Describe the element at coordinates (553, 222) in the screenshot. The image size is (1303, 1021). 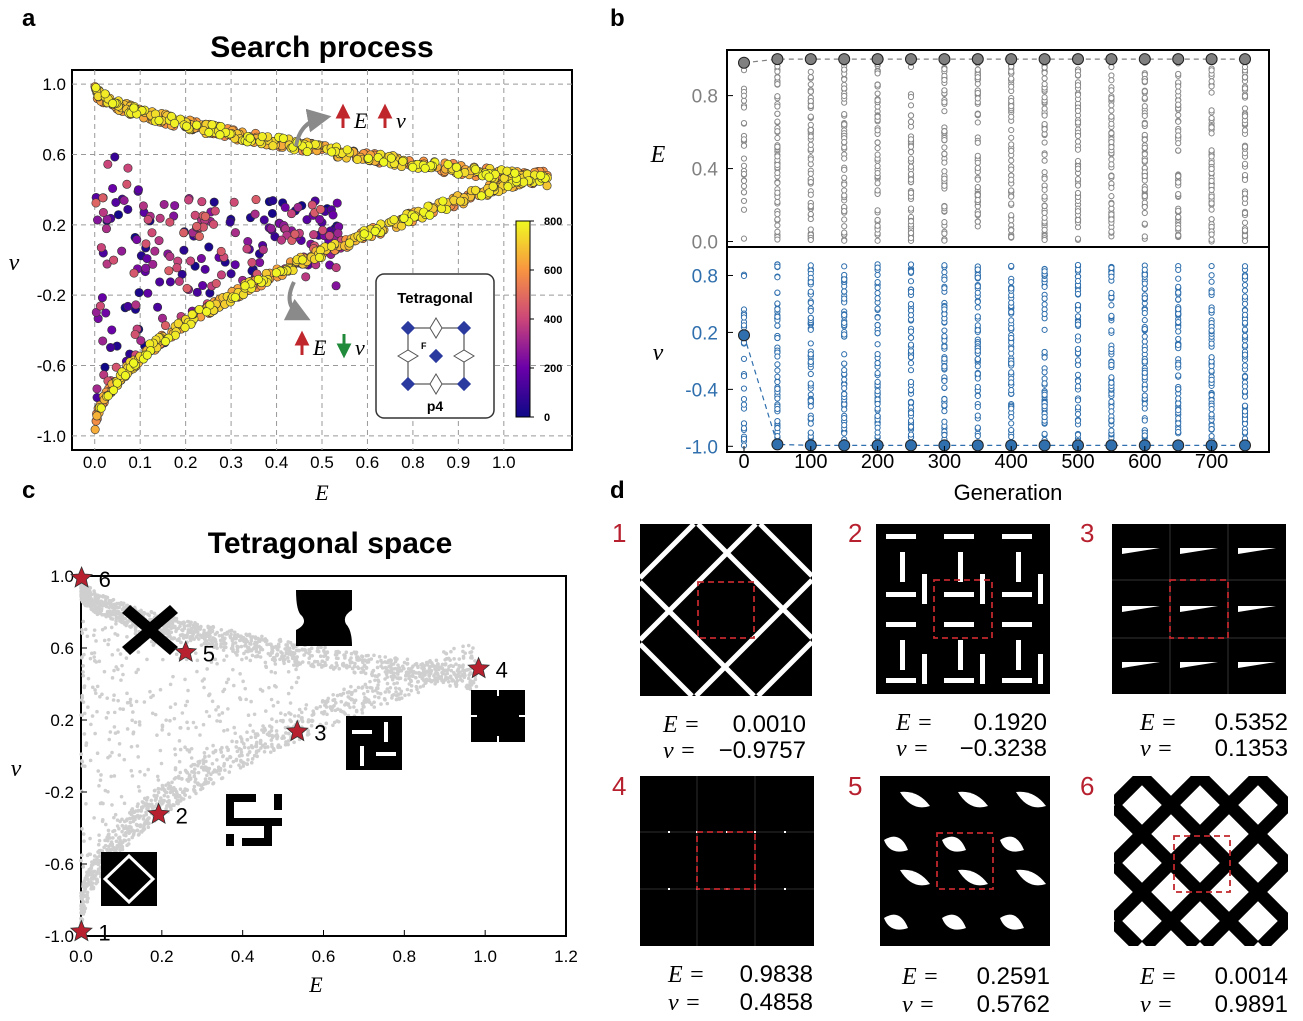
I see `colorbar-tick-label: 800` at that location.